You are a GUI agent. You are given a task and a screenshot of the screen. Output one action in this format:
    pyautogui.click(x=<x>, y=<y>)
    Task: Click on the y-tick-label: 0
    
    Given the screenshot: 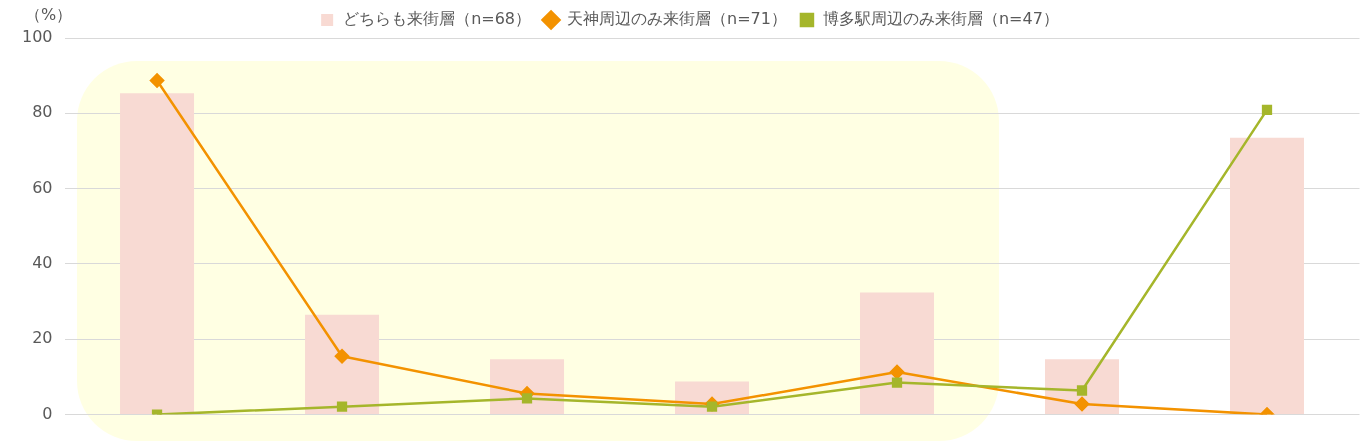 What is the action you would take?
    pyautogui.click(x=47, y=413)
    